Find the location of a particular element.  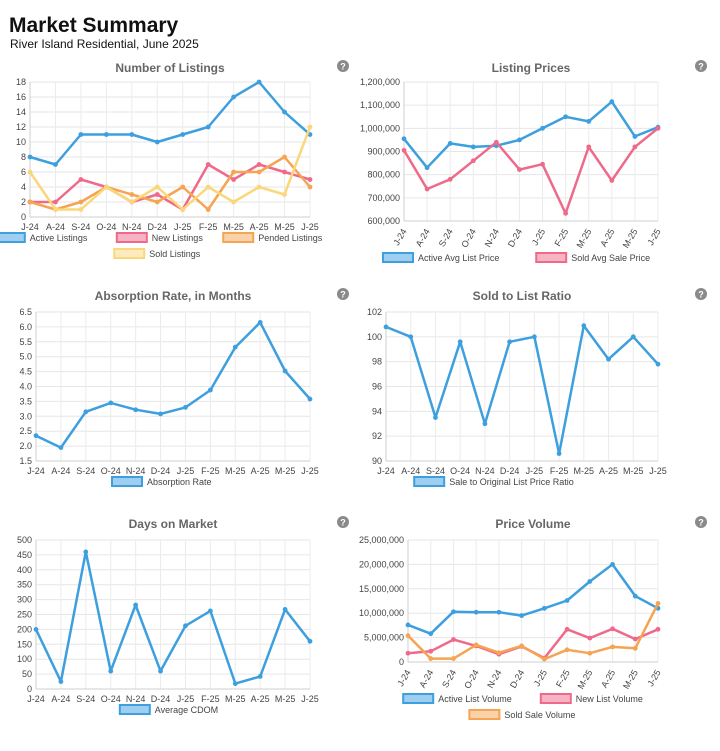

y-tick-label: 900,000 is located at coordinates (383, 152).